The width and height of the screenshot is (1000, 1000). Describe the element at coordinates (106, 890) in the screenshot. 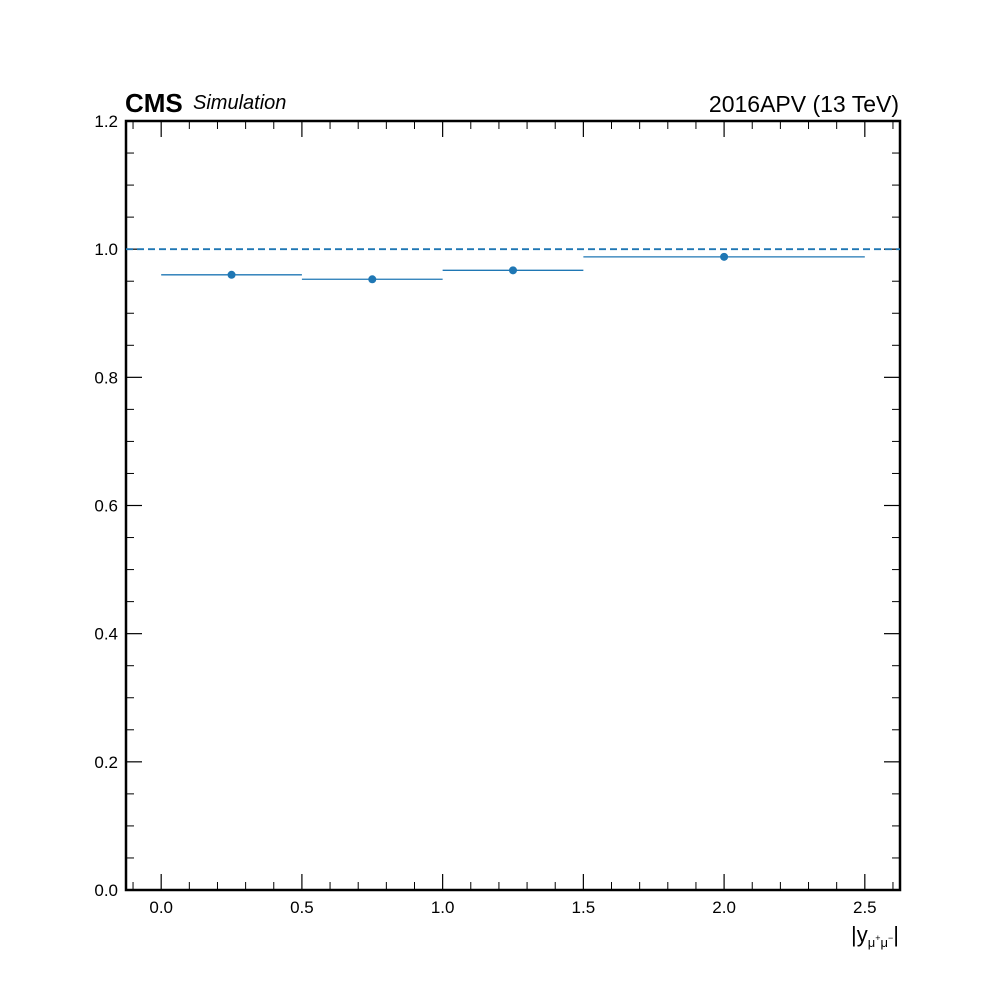

I see `y-tick-label: 0.0` at that location.